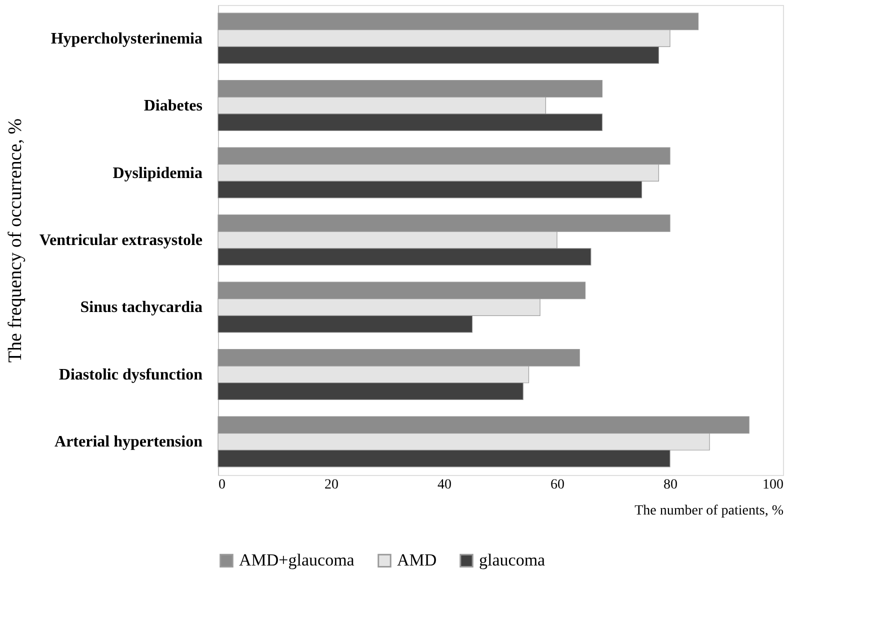  What do you see at coordinates (141, 307) in the screenshot?
I see `y-tick-label: Sinus tachycardia` at bounding box center [141, 307].